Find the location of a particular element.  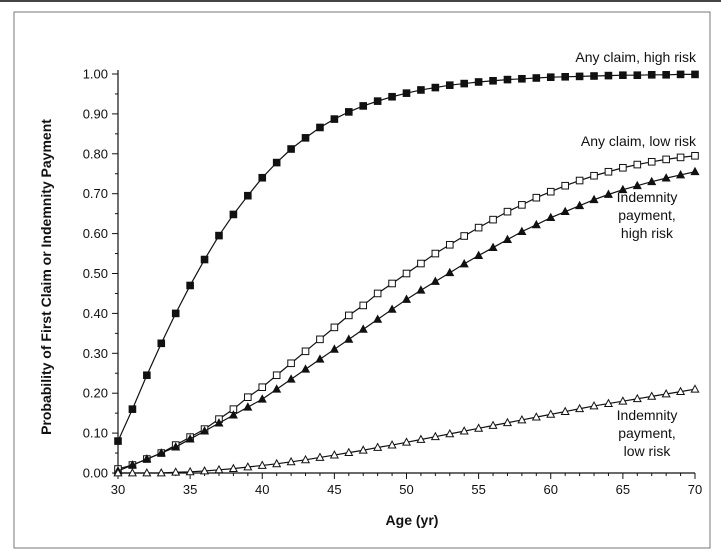

x-tick-label: 50 is located at coordinates (406, 489).